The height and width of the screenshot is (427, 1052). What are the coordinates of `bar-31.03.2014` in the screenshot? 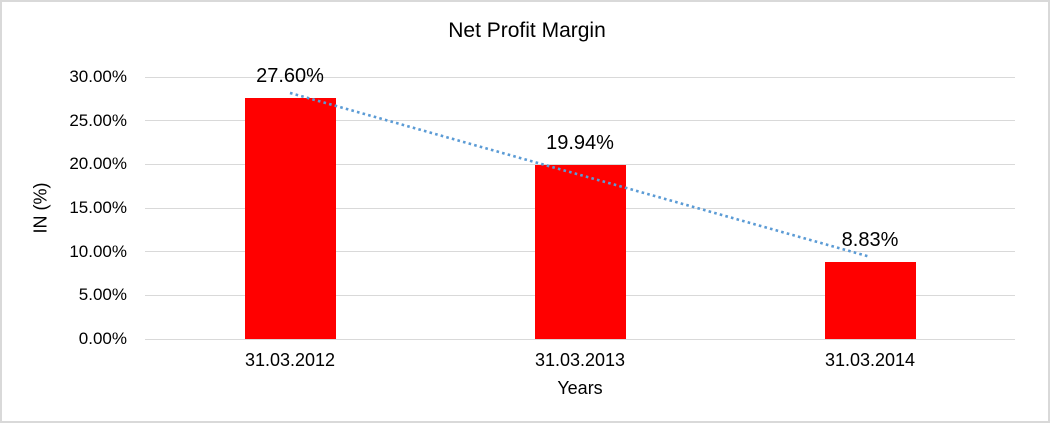 It's located at (870, 300).